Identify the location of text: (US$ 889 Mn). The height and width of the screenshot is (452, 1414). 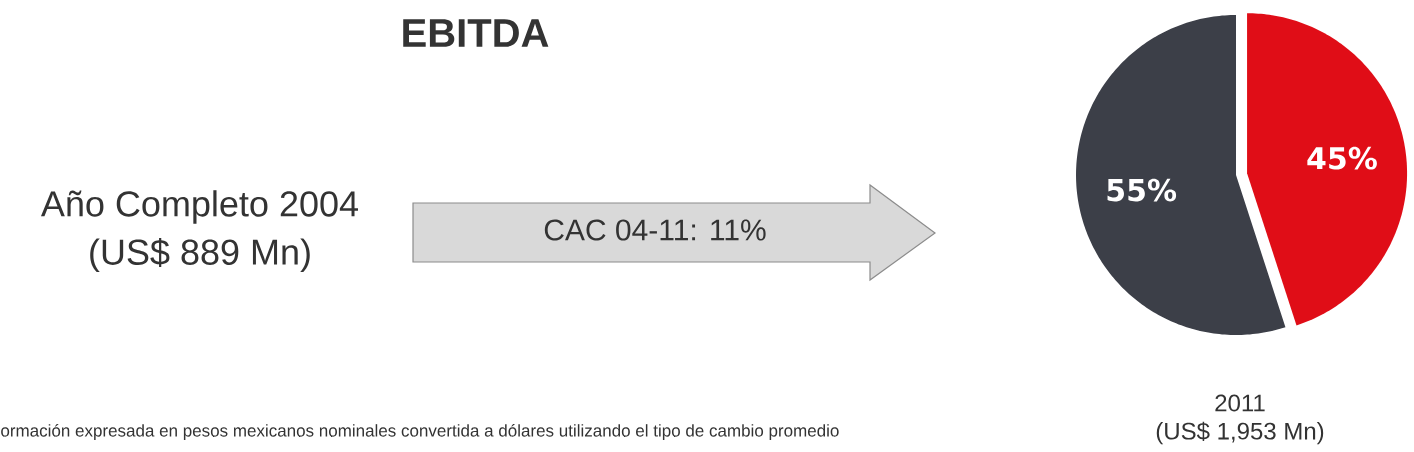
(200, 255).